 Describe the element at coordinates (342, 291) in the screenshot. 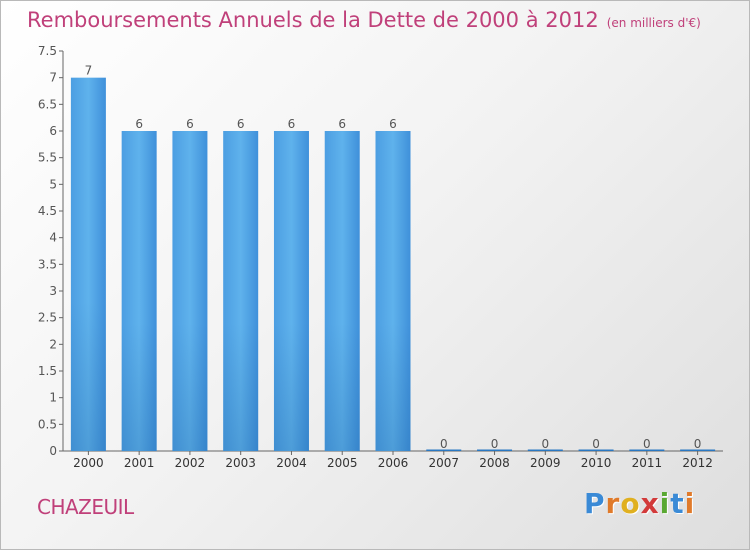

I see `bar-shade-2005` at that location.